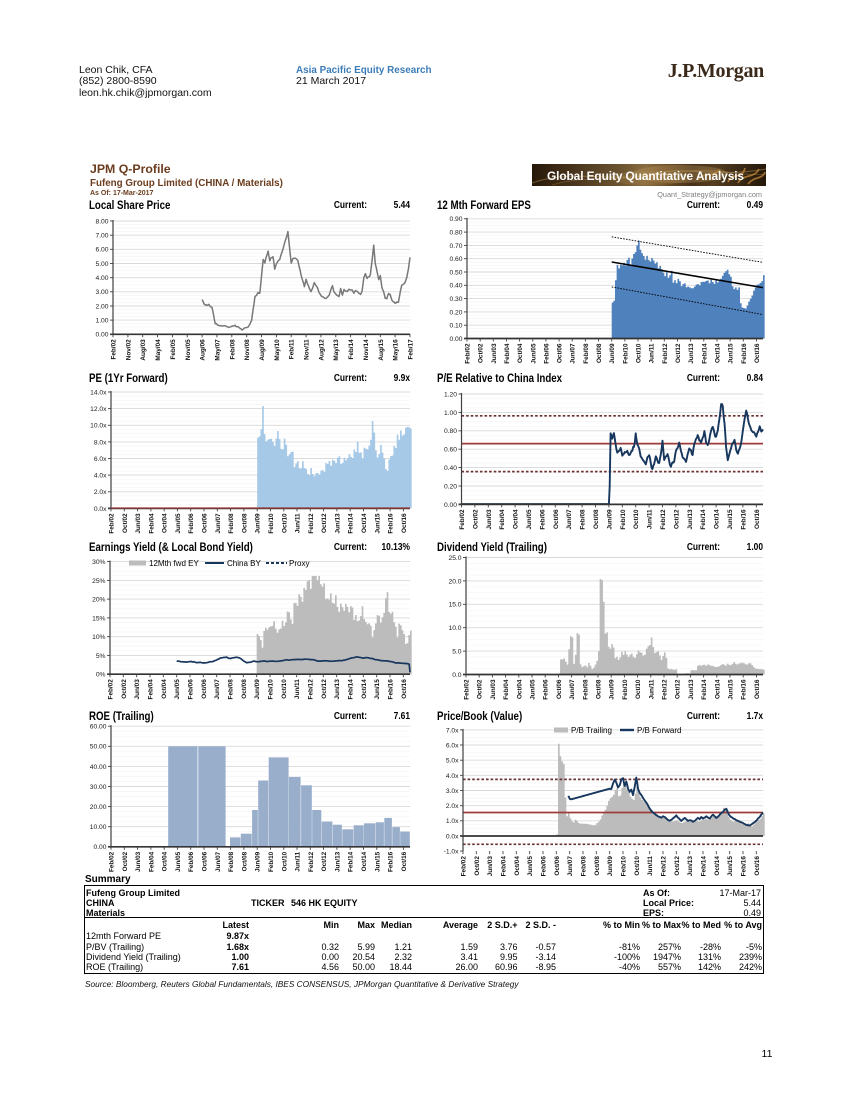  Describe the element at coordinates (100, 492) in the screenshot. I see `svg-text: 2.0x` at that location.